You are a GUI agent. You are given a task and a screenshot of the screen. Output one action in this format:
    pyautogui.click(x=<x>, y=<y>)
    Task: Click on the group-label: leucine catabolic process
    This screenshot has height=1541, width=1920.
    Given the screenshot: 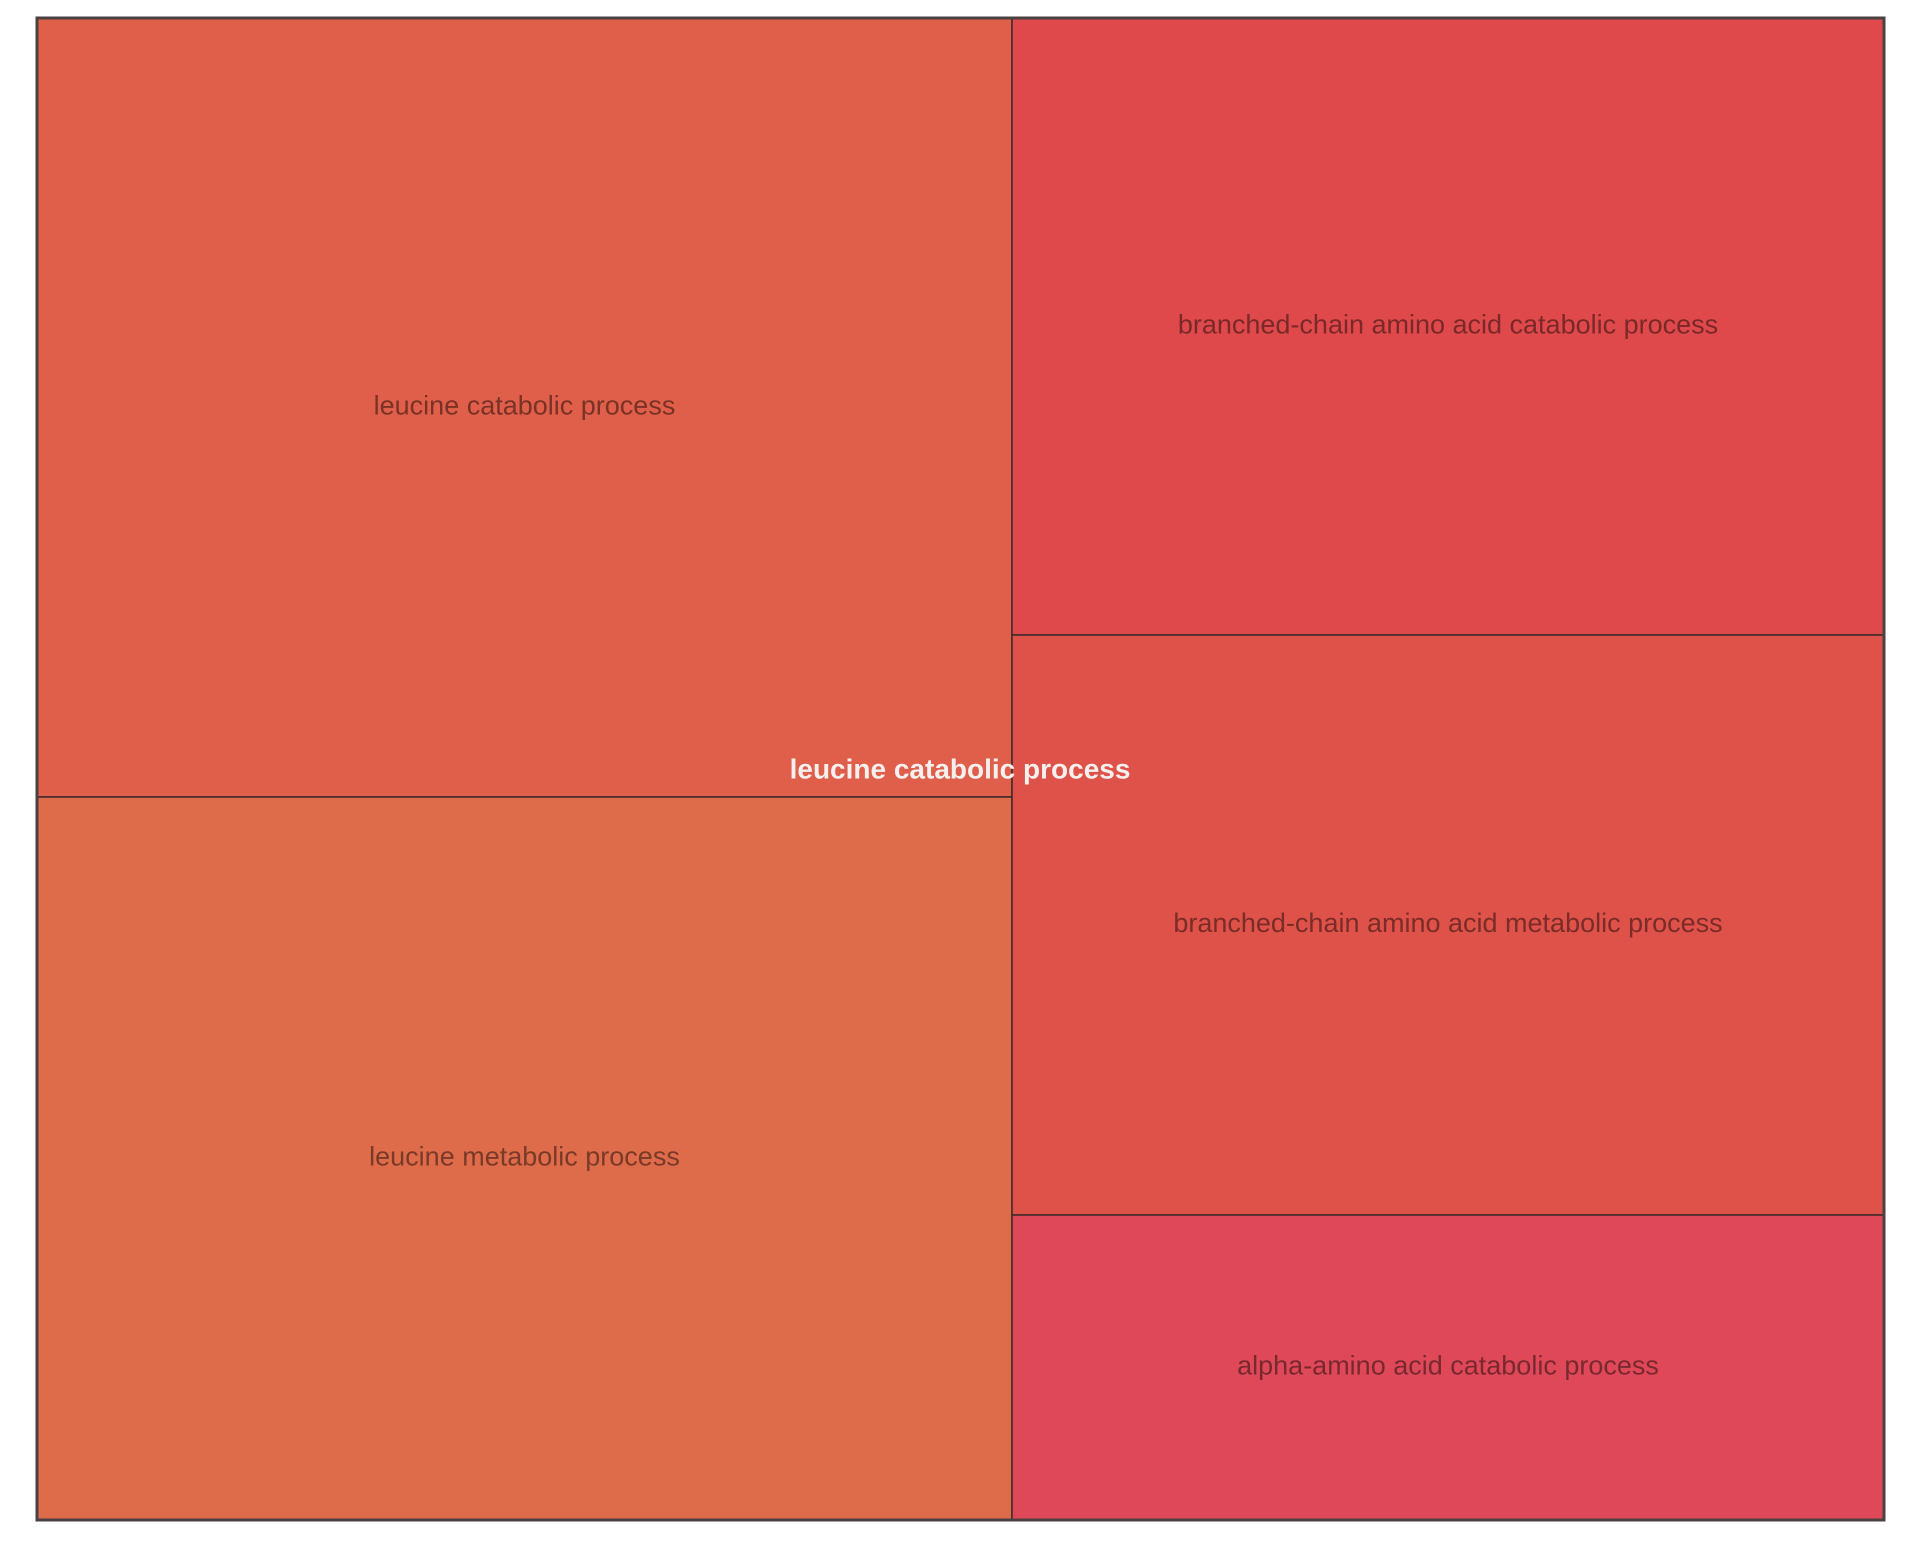 What is the action you would take?
    pyautogui.click(x=960, y=768)
    